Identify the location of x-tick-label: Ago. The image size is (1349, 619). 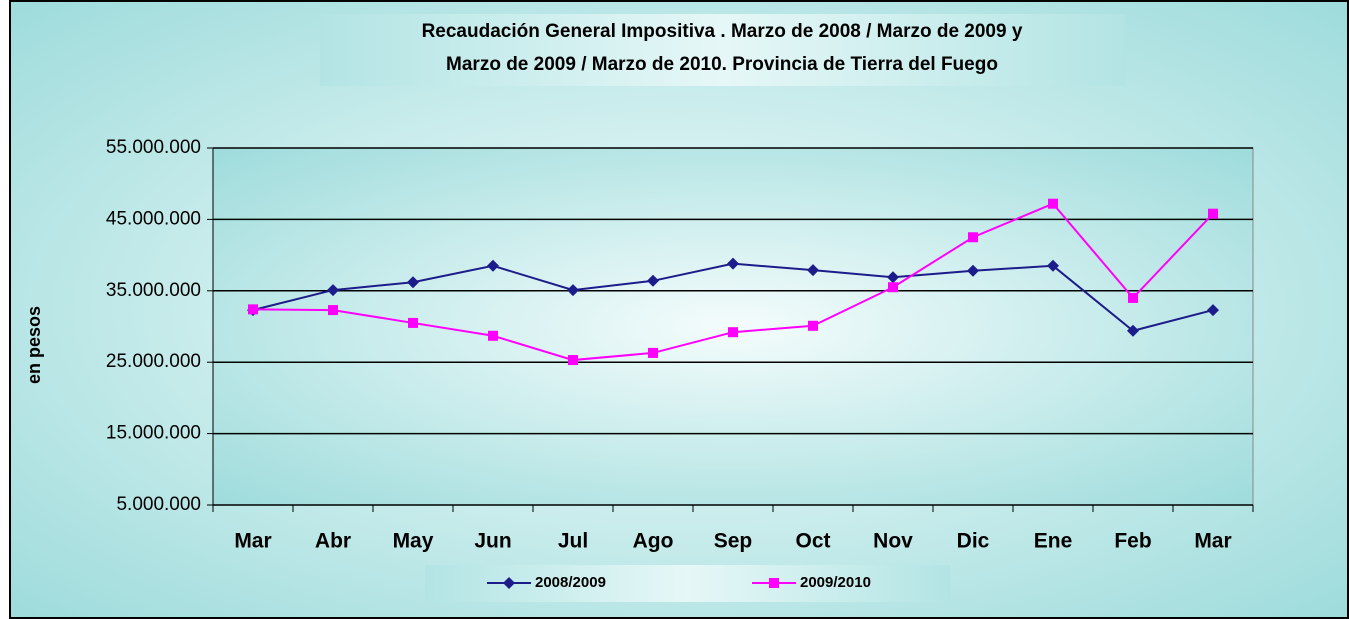
(653, 541).